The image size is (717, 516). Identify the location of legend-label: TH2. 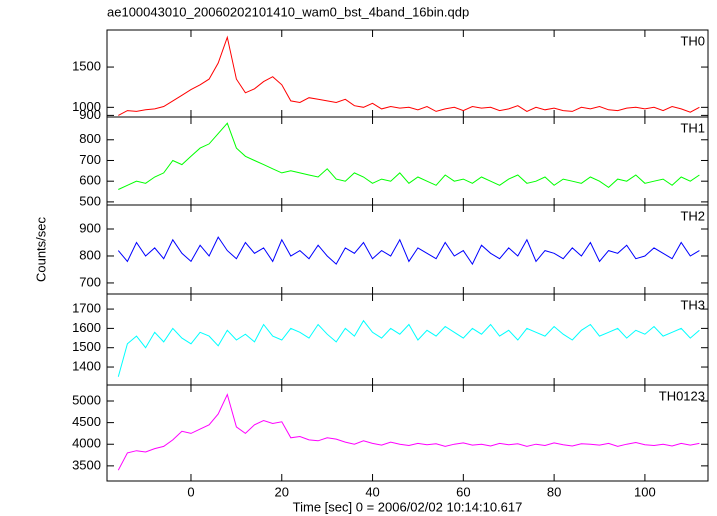
(692, 215).